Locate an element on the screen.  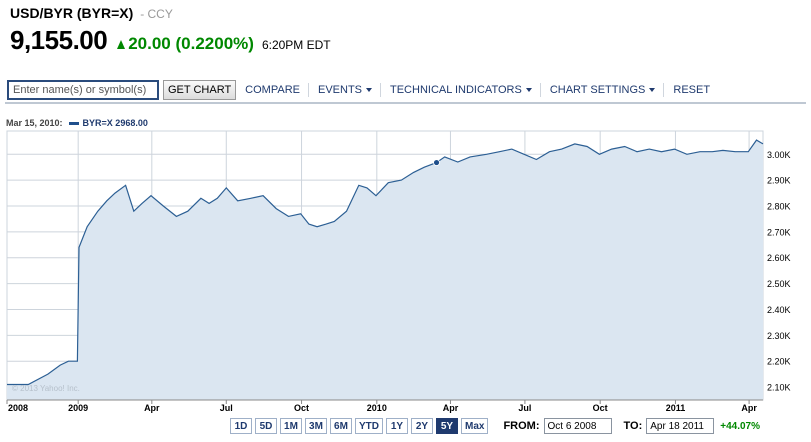
period-change-percent: +44.07% is located at coordinates (740, 426).